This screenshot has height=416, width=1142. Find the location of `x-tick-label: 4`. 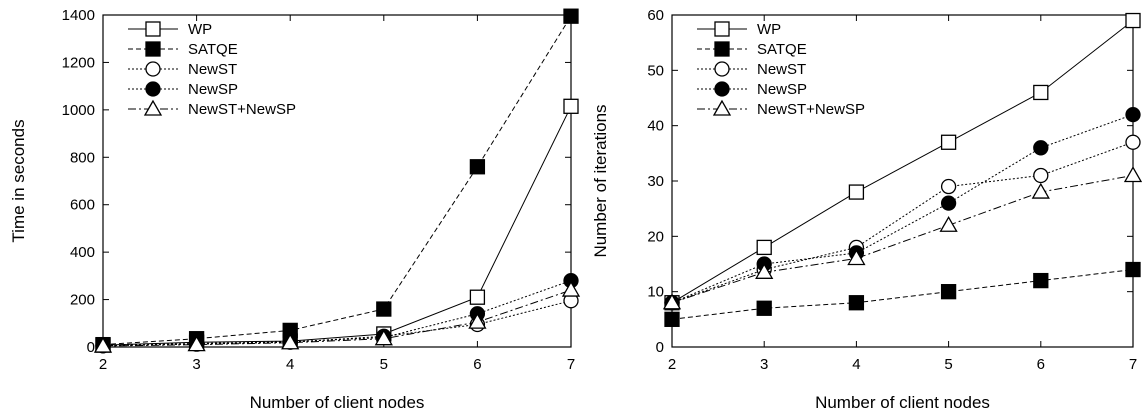

x-tick-label: 4 is located at coordinates (856, 364).